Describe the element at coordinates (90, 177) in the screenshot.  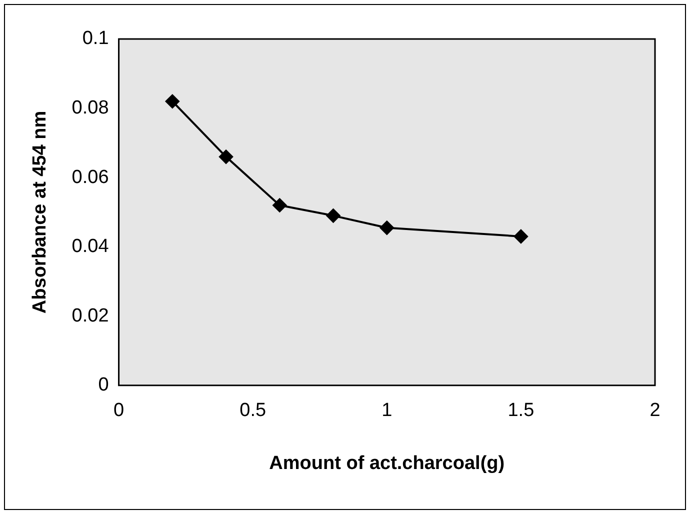
I see `y-tick-label: 0.06` at that location.